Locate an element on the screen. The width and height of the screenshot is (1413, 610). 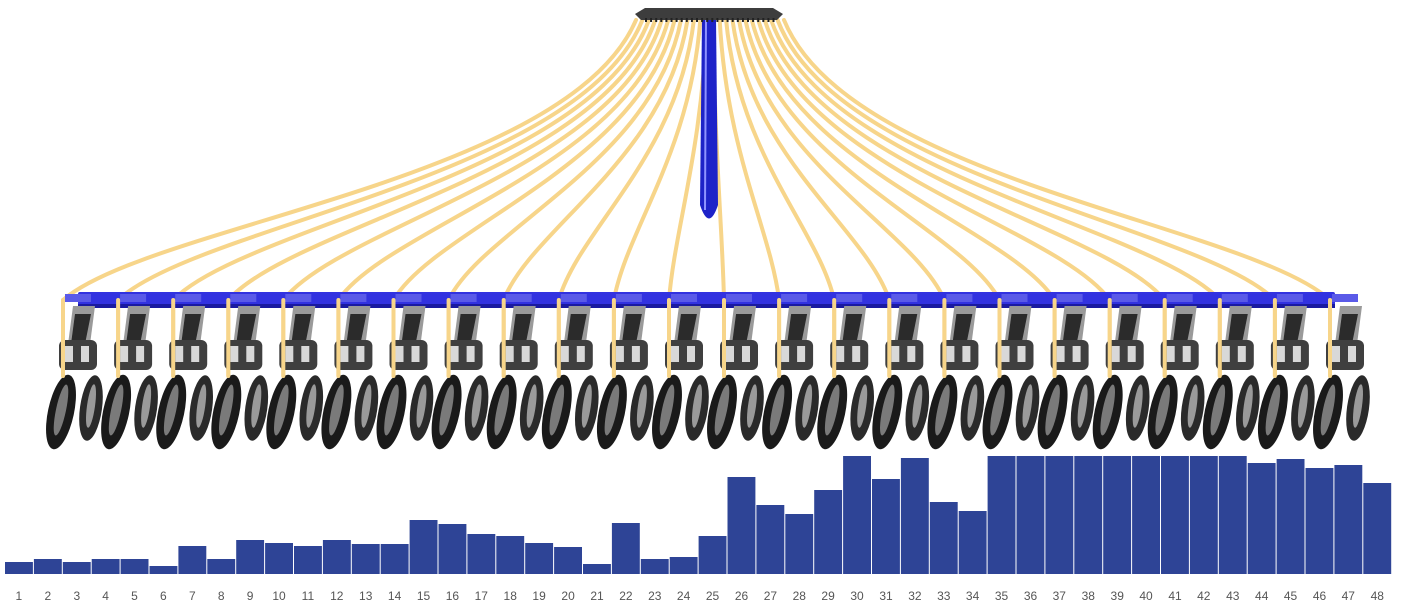
x-tick-label: 47 is located at coordinates (1349, 596).